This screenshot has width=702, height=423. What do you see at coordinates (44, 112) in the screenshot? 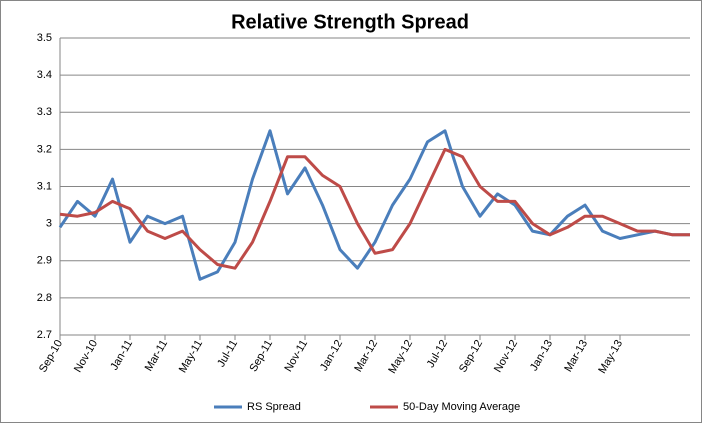
I see `y-tick-label: 3.3` at bounding box center [44, 112].